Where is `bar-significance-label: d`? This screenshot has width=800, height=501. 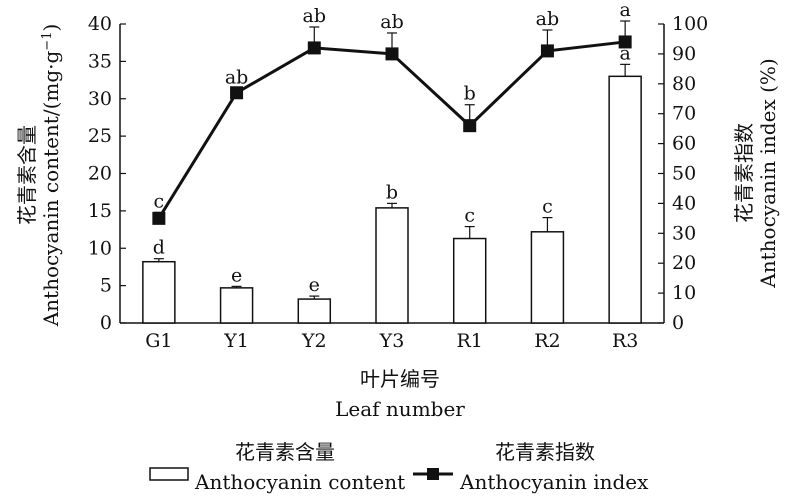
bar-significance-label: d is located at coordinates (159, 248).